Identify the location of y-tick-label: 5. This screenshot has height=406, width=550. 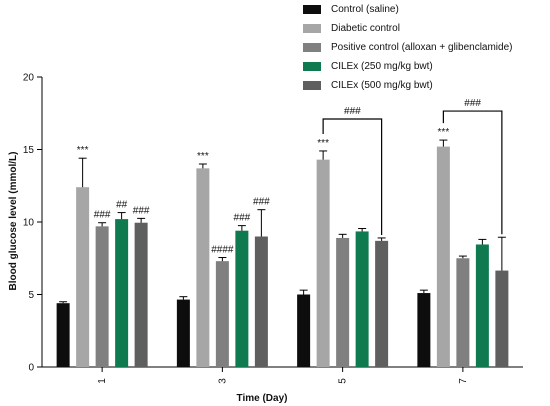
(31, 295).